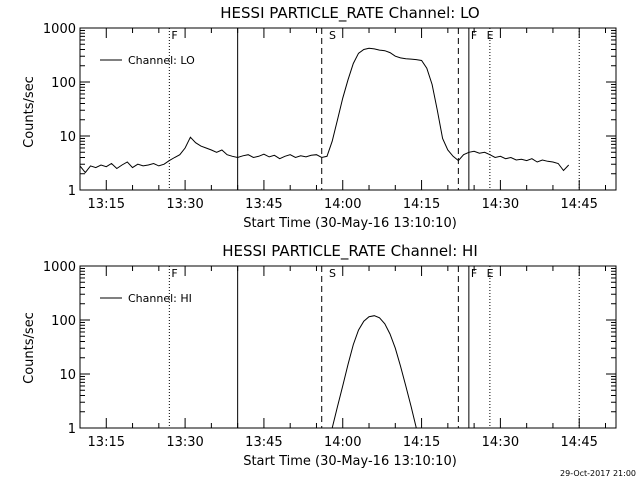 The height and width of the screenshot is (480, 640). I want to click on series-line-hi, so click(374, 372).